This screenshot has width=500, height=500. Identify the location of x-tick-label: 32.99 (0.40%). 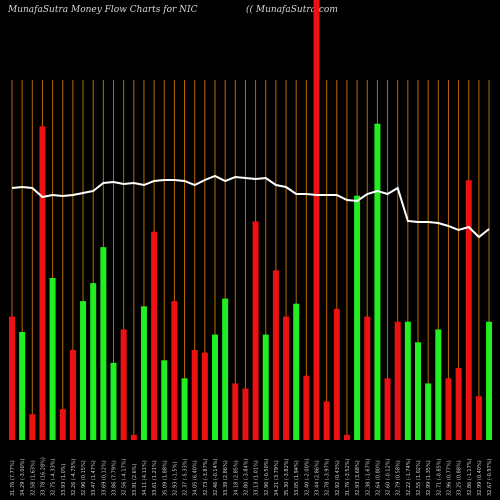
(480, 478).